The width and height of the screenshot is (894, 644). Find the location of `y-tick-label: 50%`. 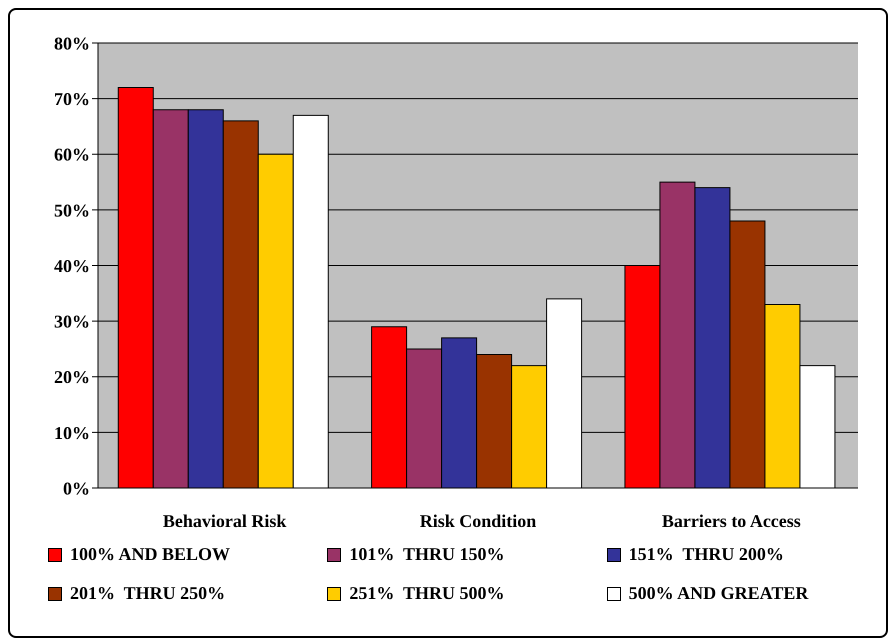

y-tick-label: 50% is located at coordinates (72, 210).